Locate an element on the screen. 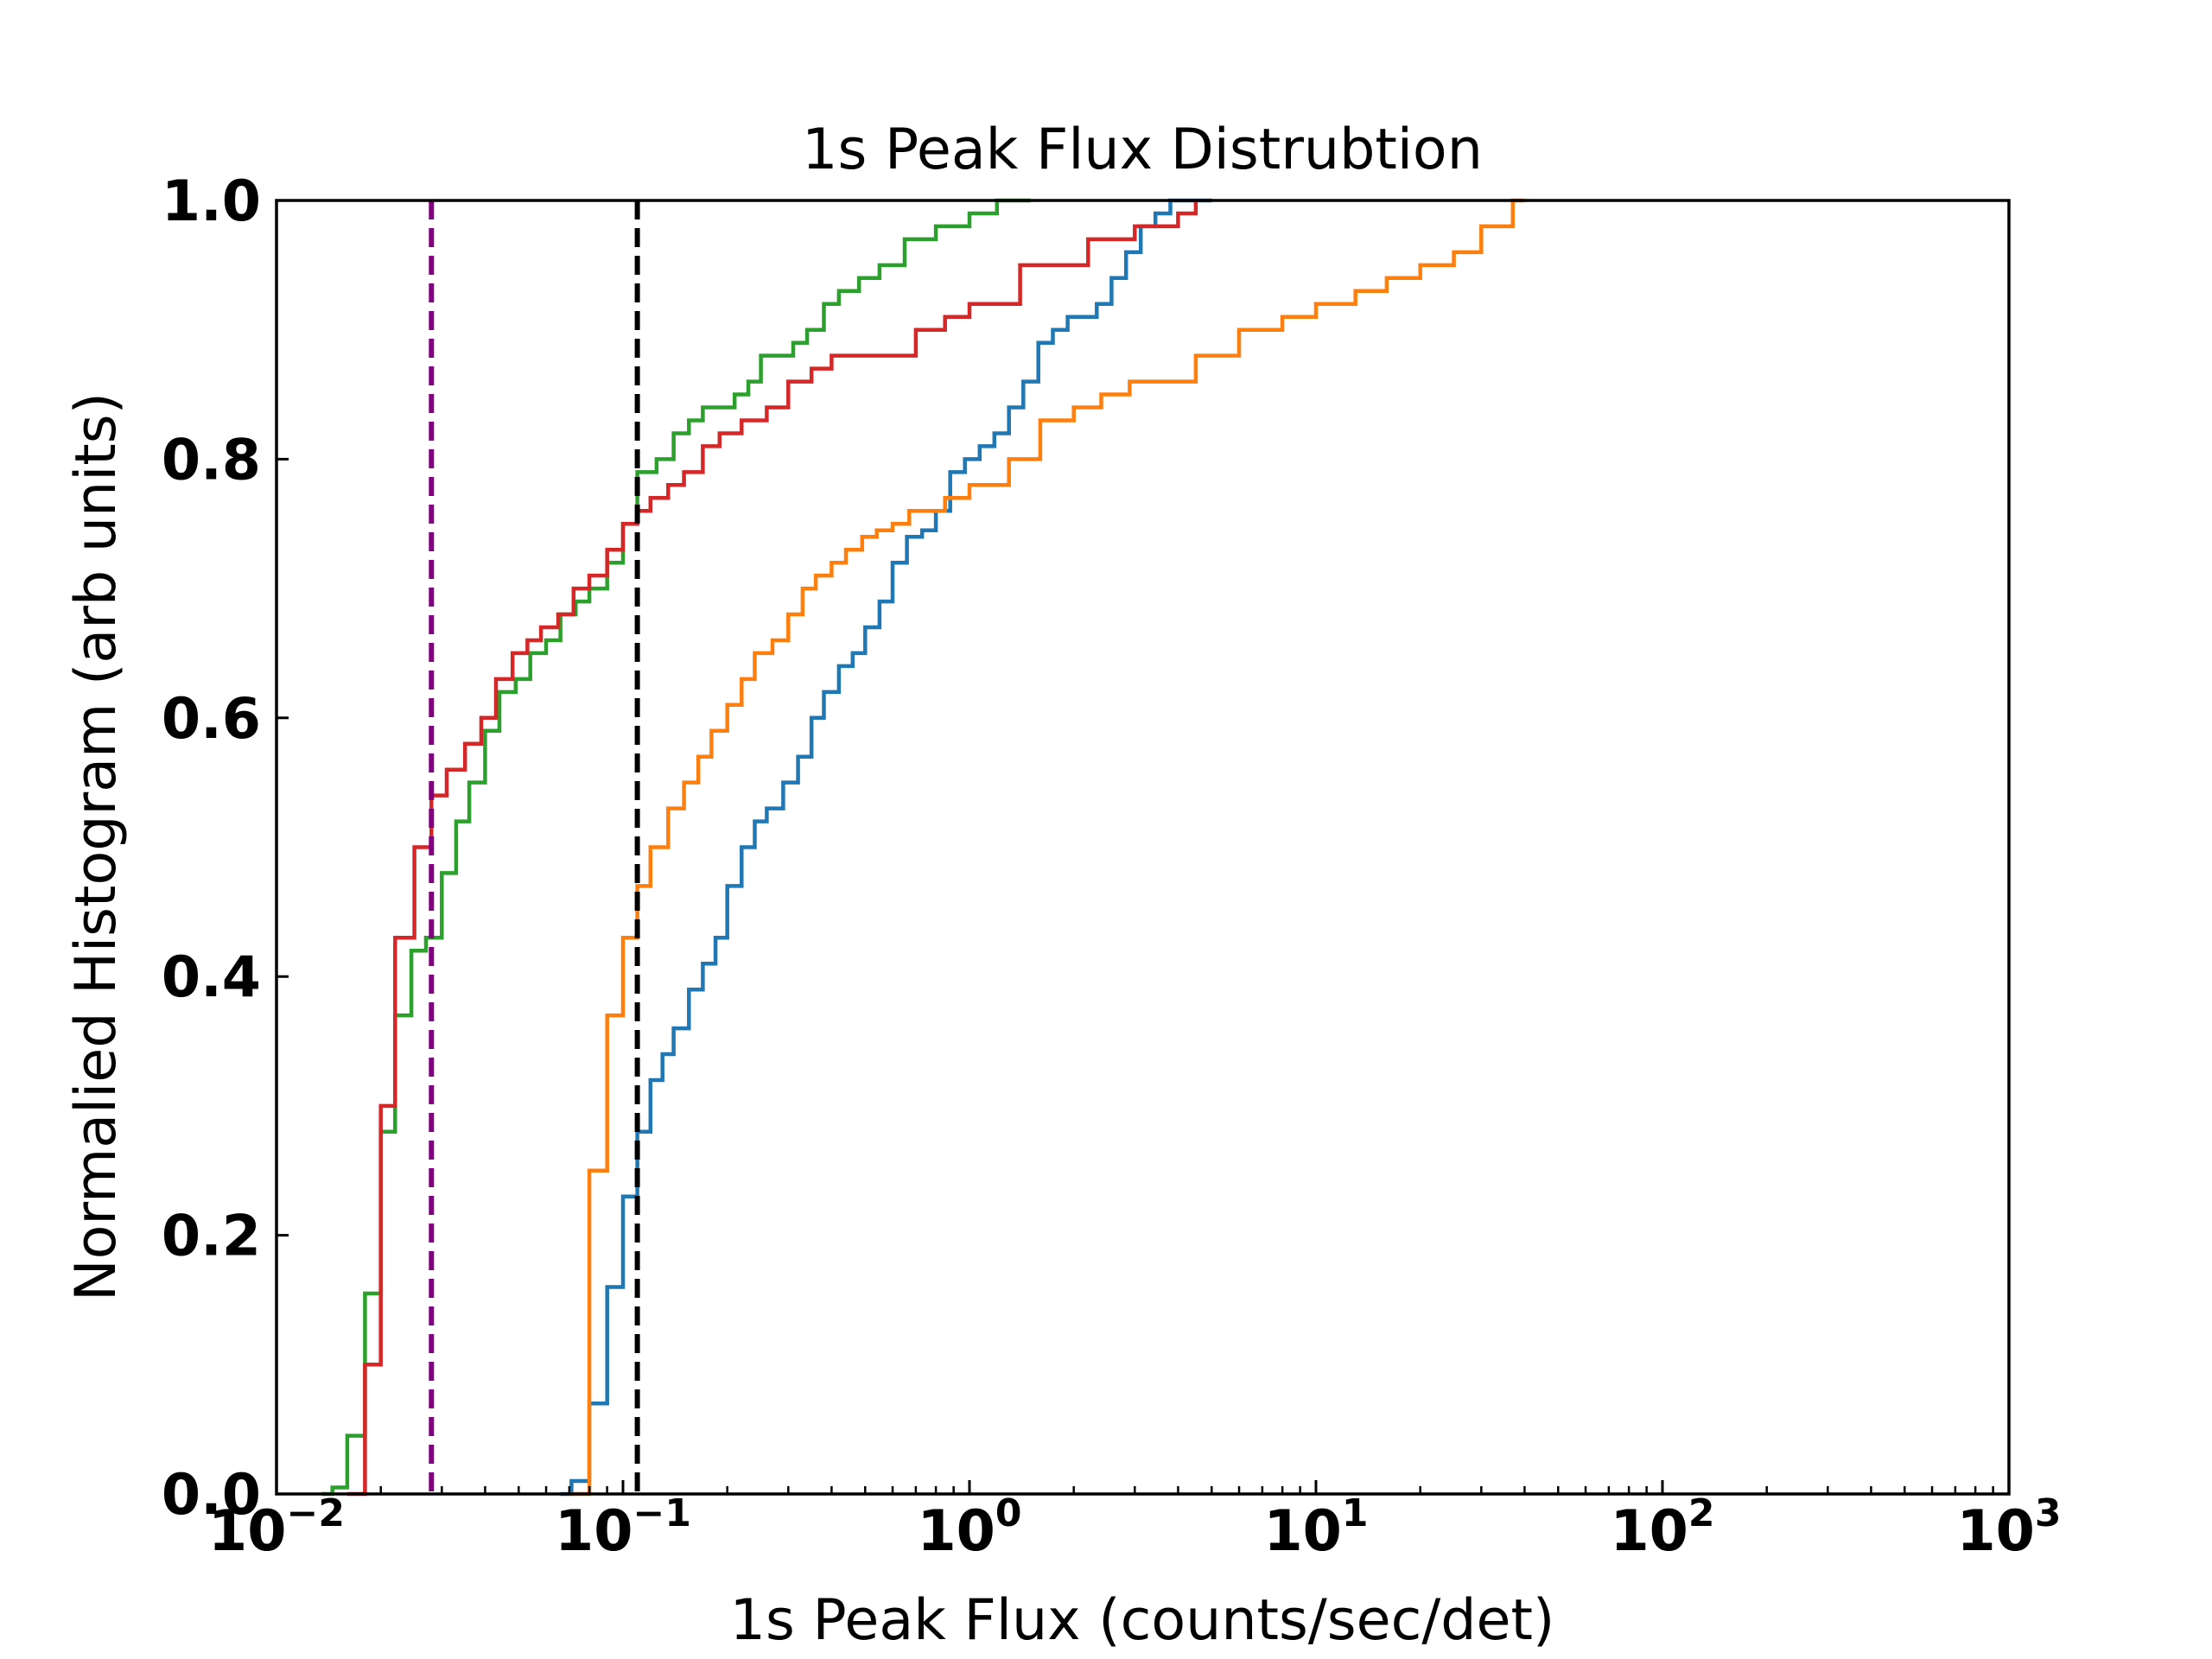 The height and width of the screenshot is (1659, 2212). x-axis-label: 1s Peak Flux (counts/sec/det) is located at coordinates (1142, 1620).